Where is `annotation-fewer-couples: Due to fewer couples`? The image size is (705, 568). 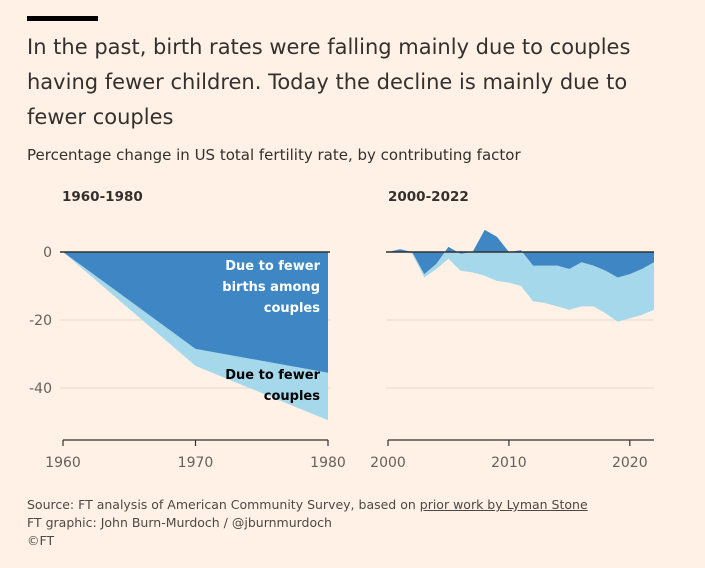
annotation-fewer-couples: Due to fewer couples is located at coordinates (272, 386).